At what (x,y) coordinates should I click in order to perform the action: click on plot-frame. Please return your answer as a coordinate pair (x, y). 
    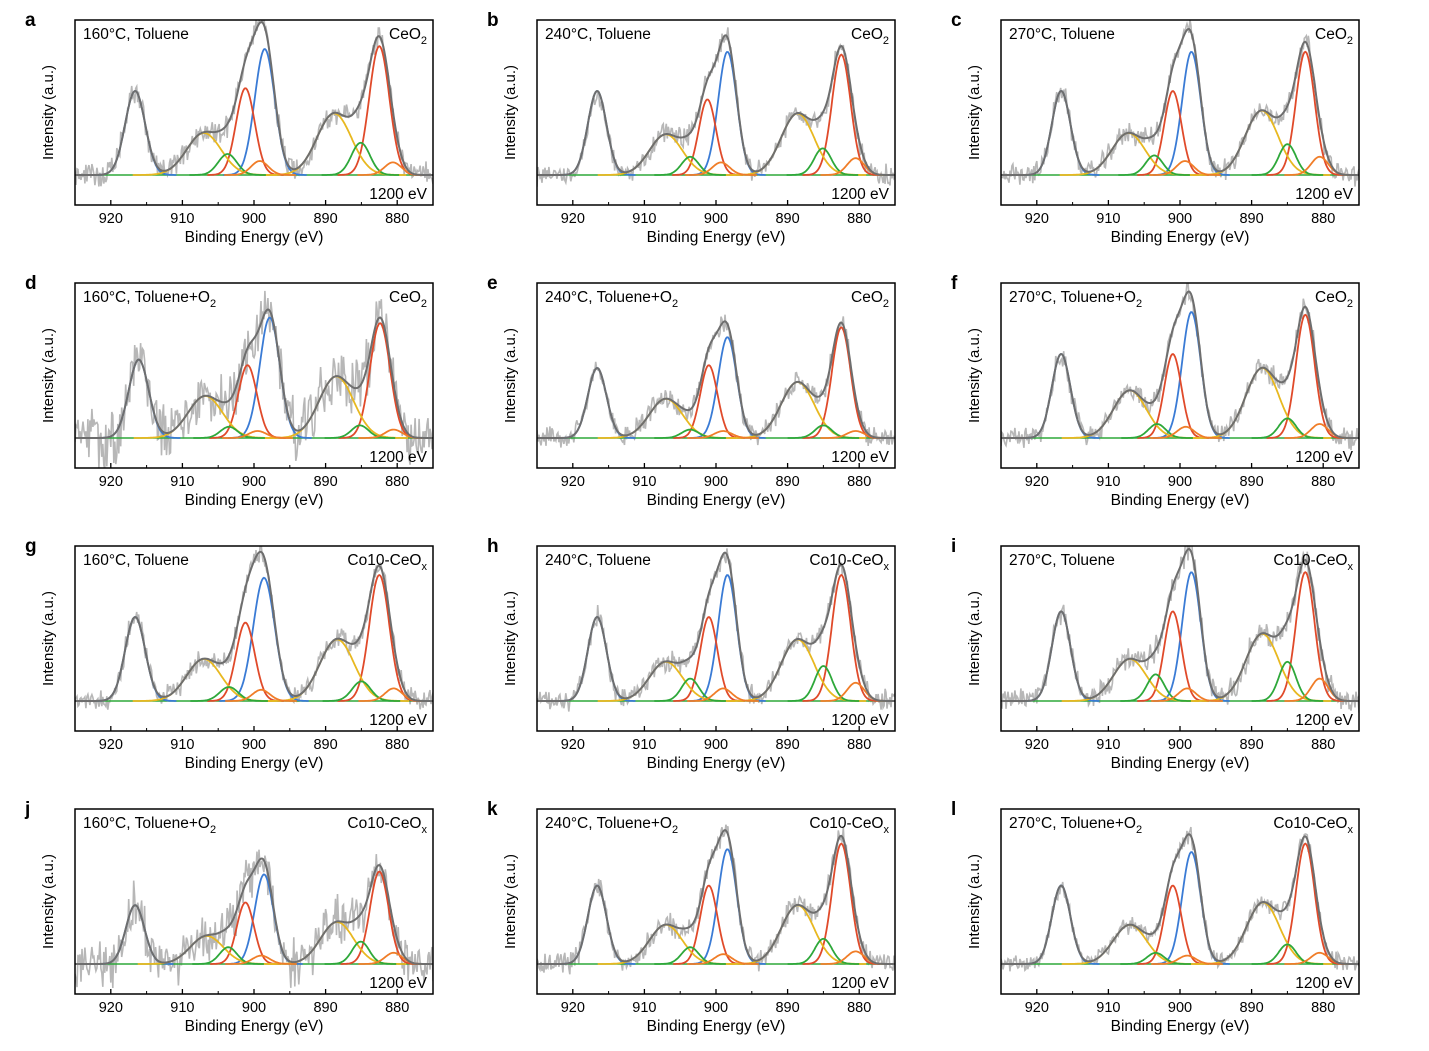
    Looking at the image, I should click on (254, 112).